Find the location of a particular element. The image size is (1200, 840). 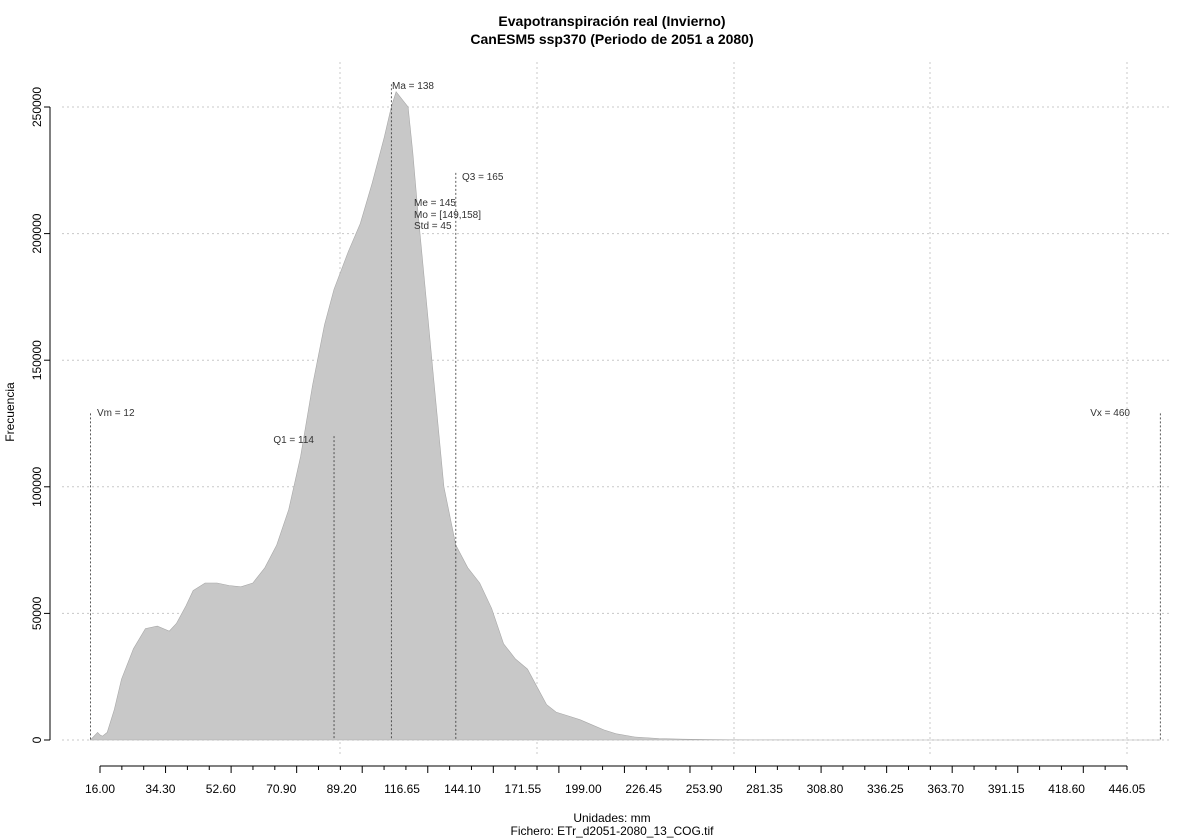

annotation-q3: Q3 = 165 is located at coordinates (483, 177).